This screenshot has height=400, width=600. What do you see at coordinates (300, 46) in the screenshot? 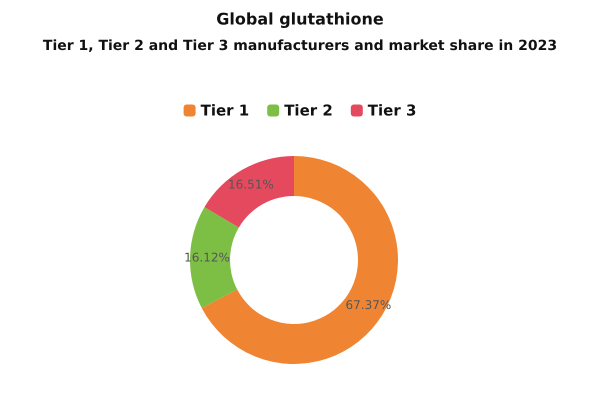
I see `chart-subtitle: Tier 1, Tier 2 and Tier 3 manufacturers and market share in 2023` at bounding box center [300, 46].